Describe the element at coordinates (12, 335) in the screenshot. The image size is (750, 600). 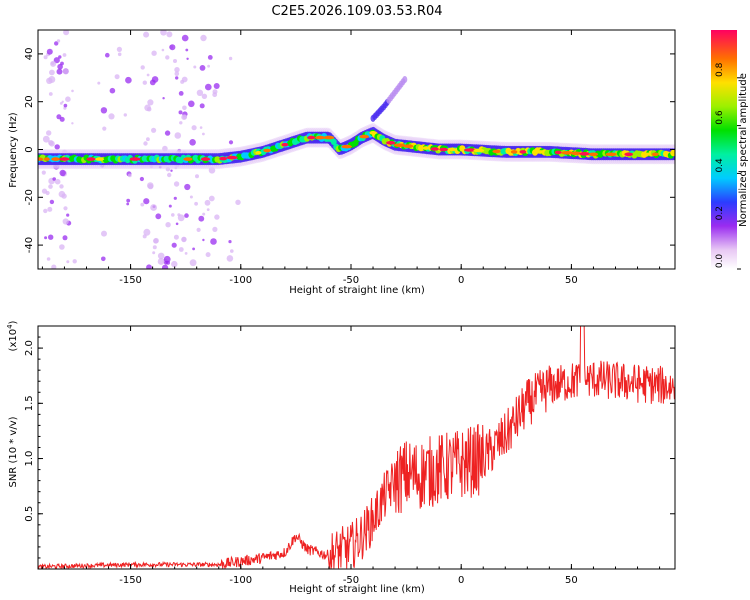
I see `snr-exponent: (x104)` at that location.